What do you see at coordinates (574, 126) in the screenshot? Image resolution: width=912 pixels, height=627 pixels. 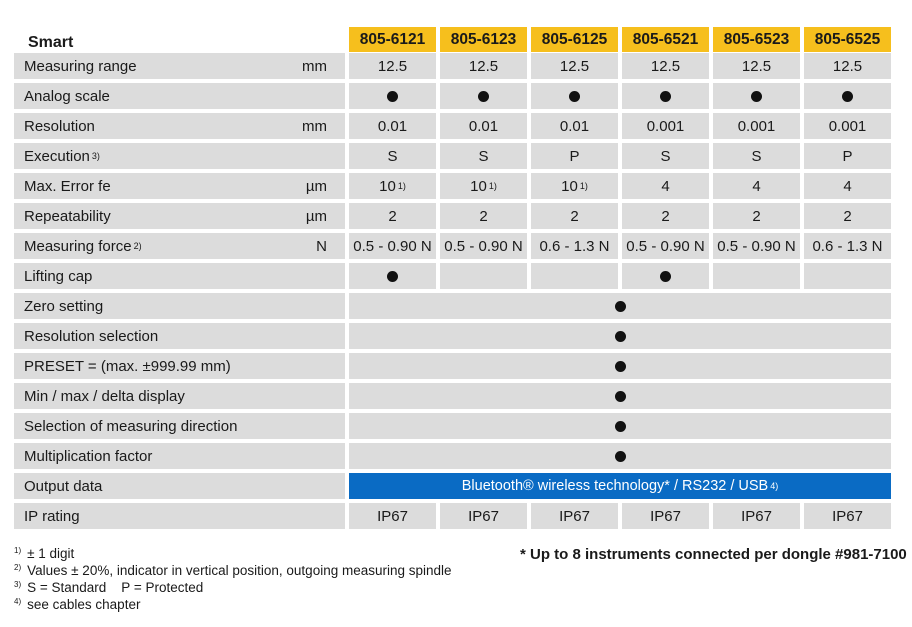 I see `cell-value: 0.01` at bounding box center [574, 126].